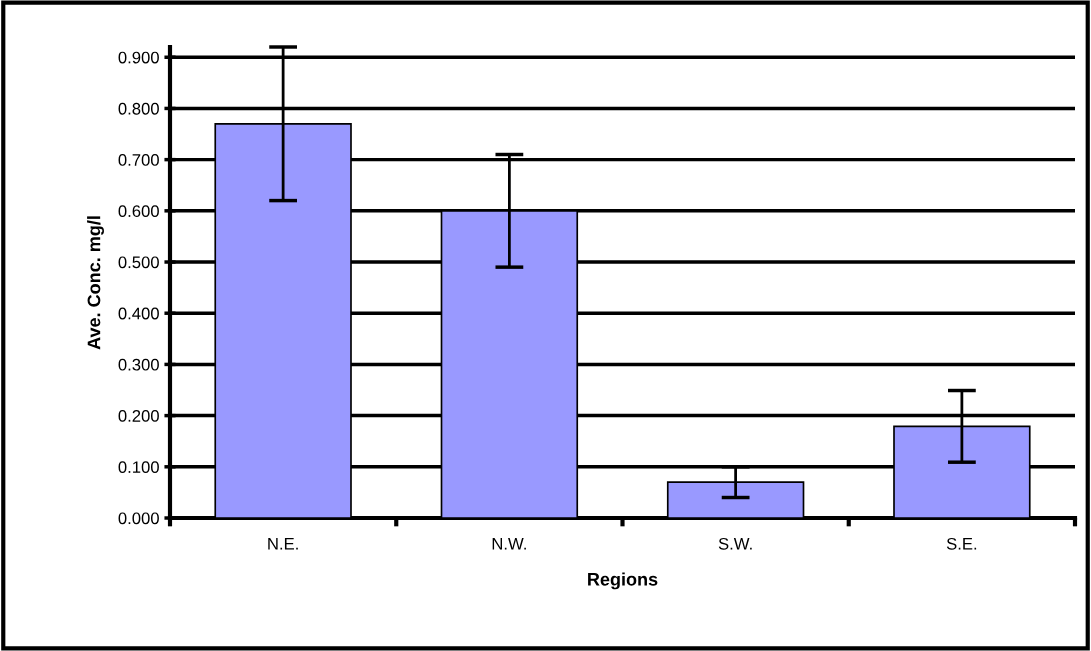  I want to click on y-tick-label: 0.000, so click(138, 518).